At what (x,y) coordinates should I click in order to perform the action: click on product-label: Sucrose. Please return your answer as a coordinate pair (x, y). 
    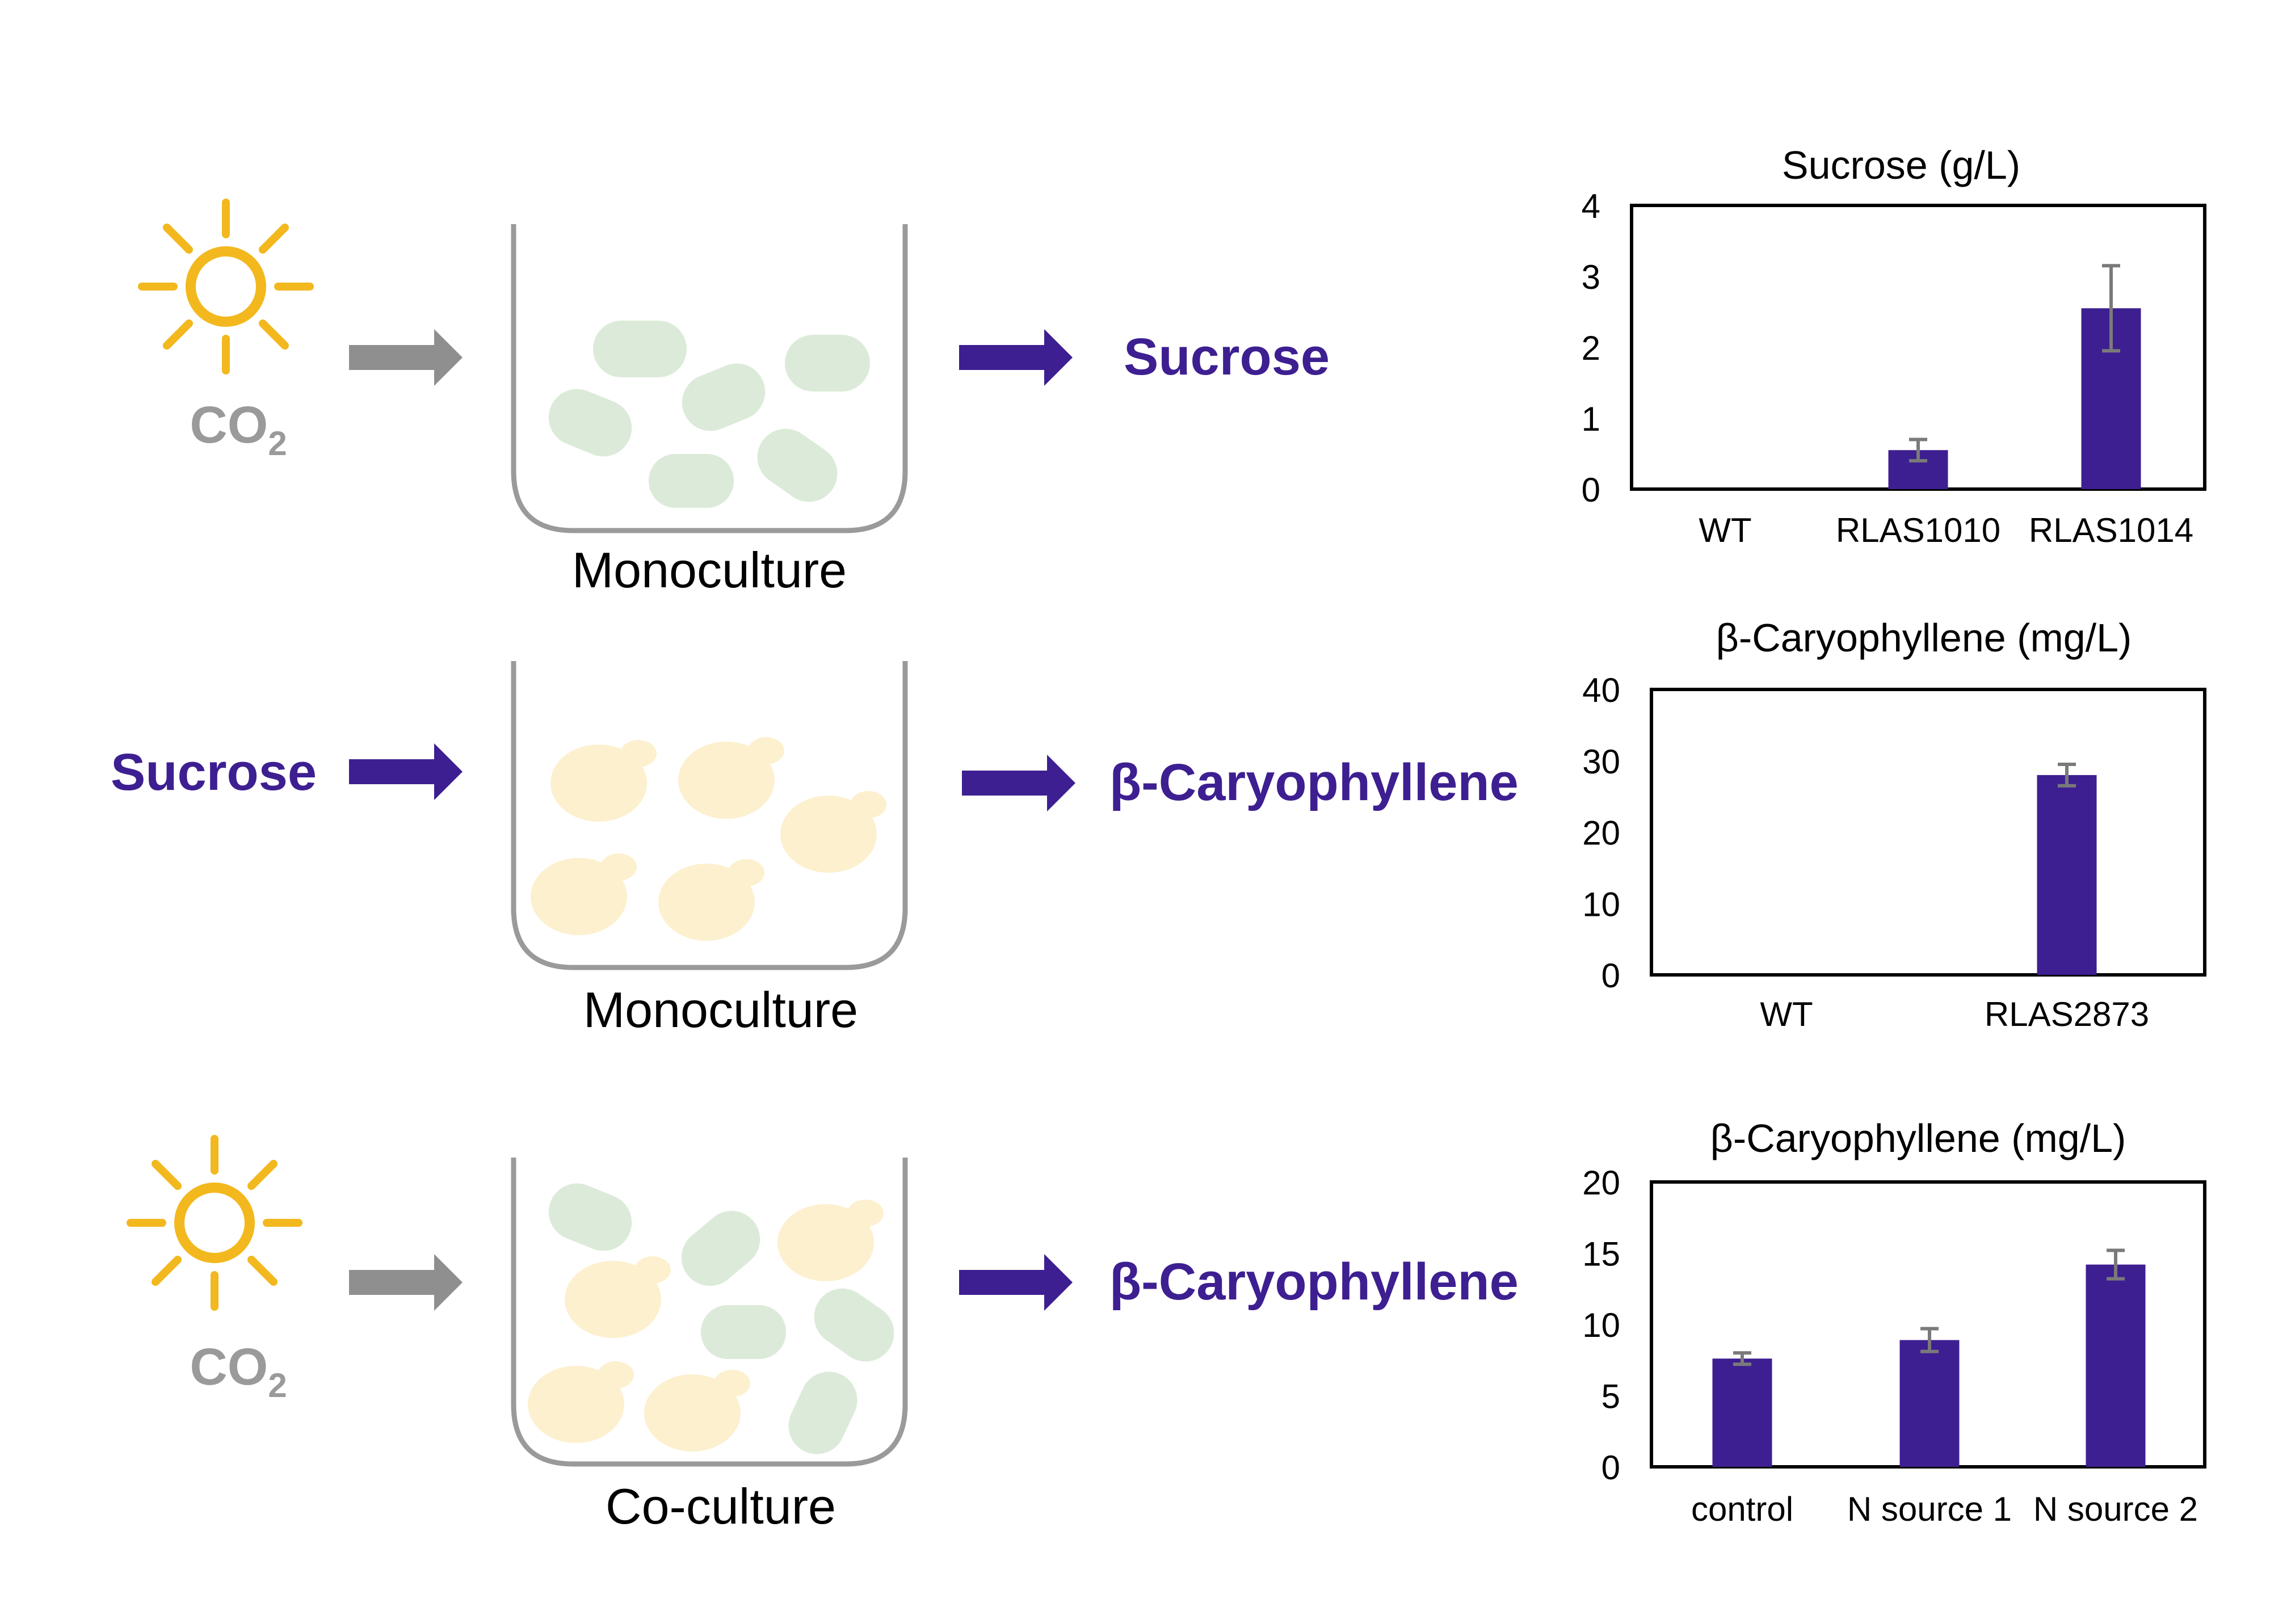
    Looking at the image, I should click on (1227, 357).